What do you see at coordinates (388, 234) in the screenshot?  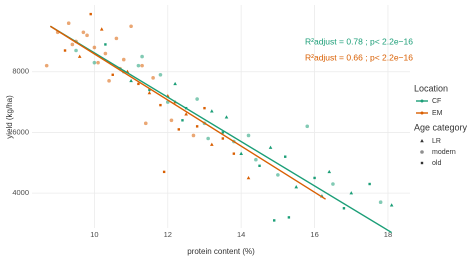 I see `x-tick-label: 18` at bounding box center [388, 234].